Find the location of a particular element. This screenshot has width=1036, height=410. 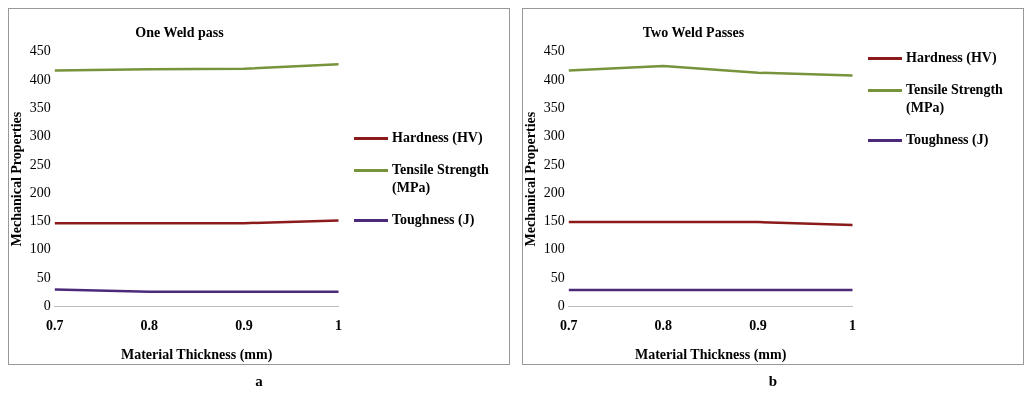

text: b is located at coordinates (773, 381).